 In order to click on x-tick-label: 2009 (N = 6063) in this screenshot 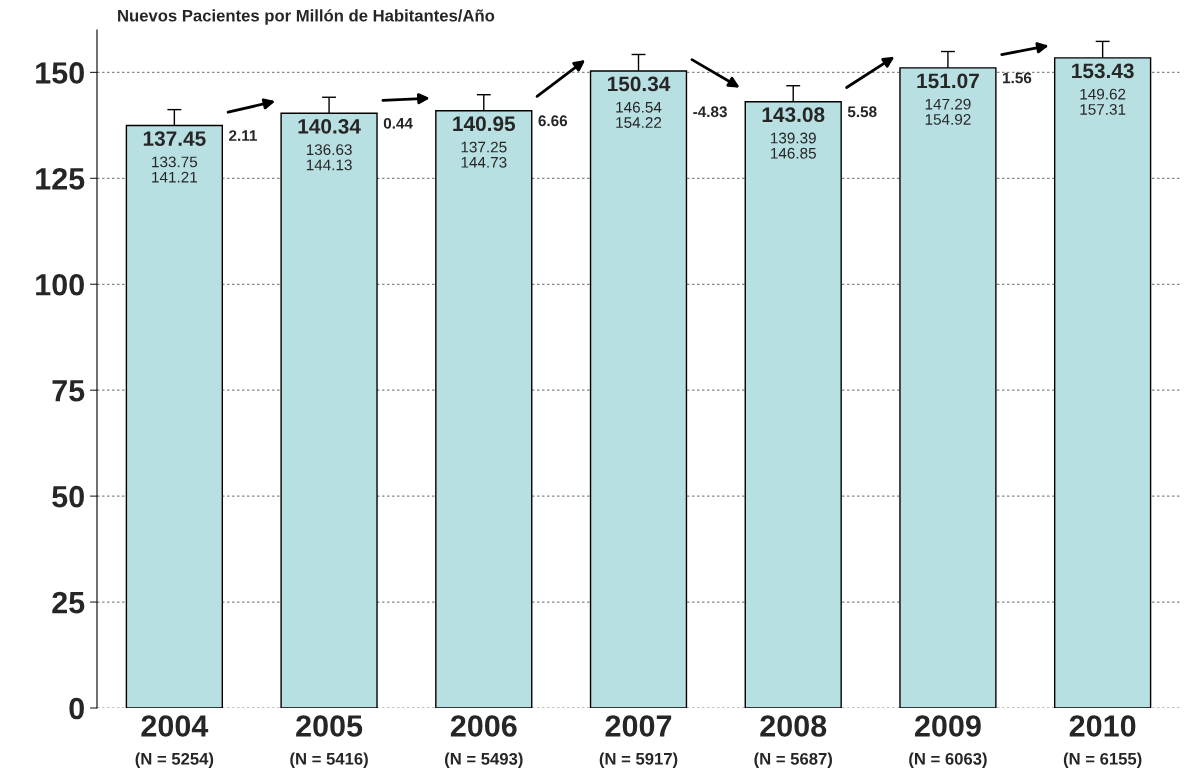, I will do `click(948, 742)`.